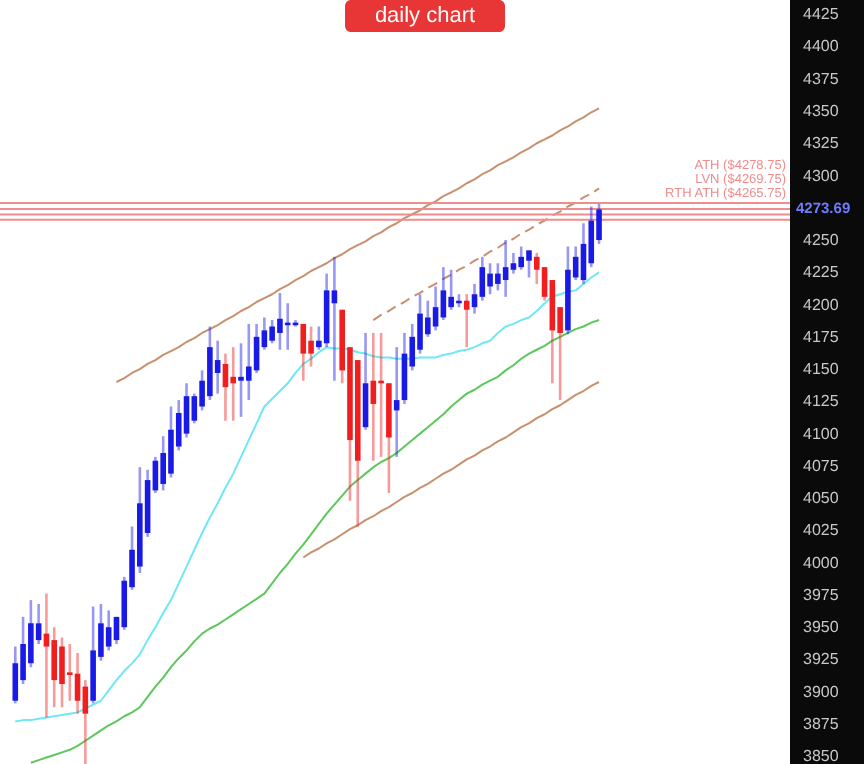  Describe the element at coordinates (821, 46) in the screenshot. I see `y-tick-label: 4400` at that location.